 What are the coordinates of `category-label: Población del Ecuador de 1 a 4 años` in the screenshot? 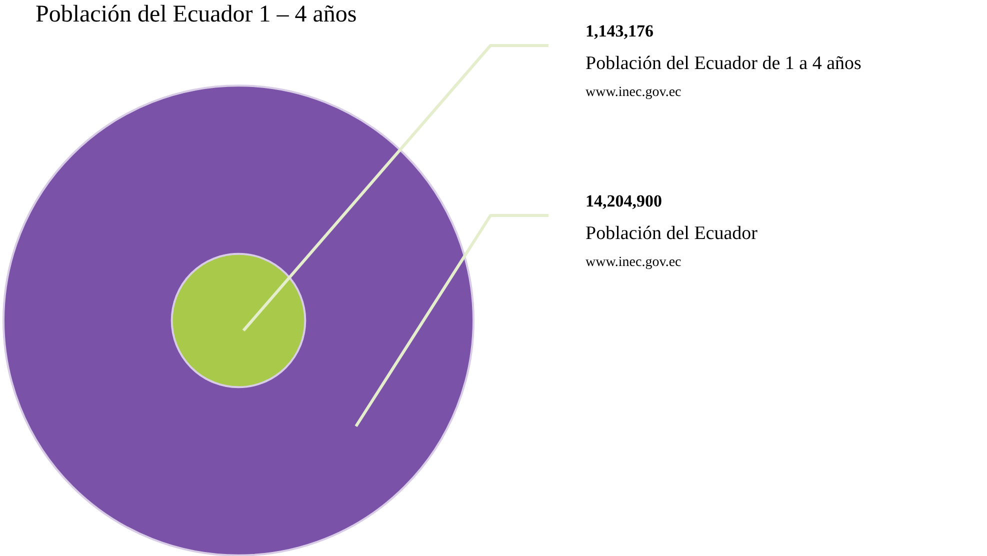 It's located at (724, 63).